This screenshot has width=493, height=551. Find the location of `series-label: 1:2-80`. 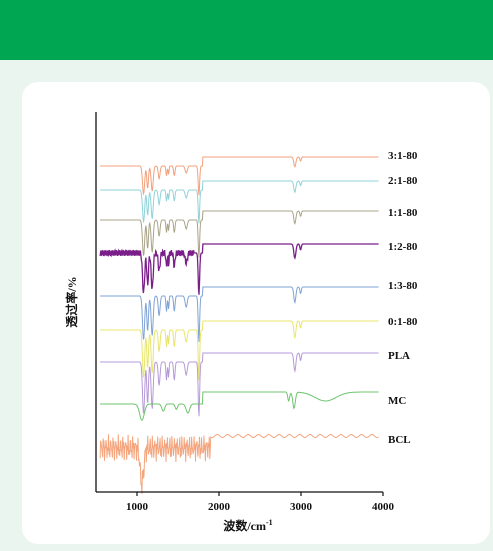

series-label: 1:2-80 is located at coordinates (403, 247).